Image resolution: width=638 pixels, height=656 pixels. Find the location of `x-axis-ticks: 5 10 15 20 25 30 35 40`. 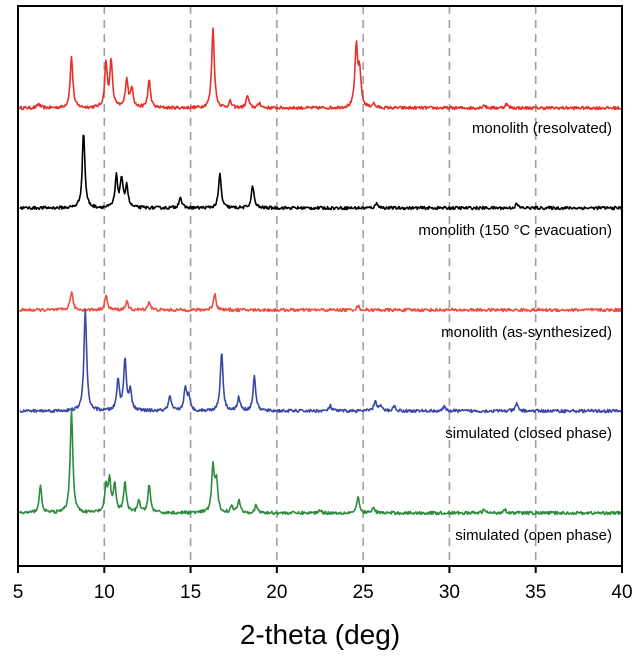

x-axis-ticks: 5 10 15 20 25 30 35 40 is located at coordinates (323, 584).